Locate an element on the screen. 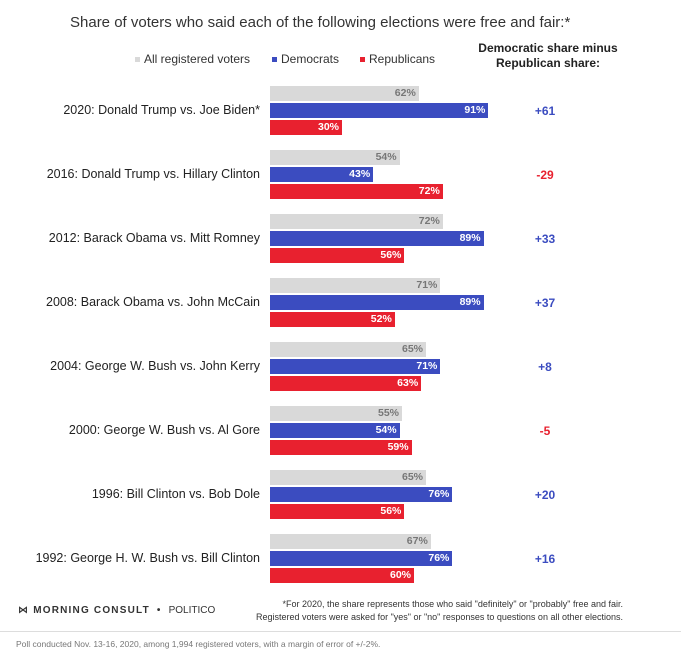 This screenshot has height=670, width=681. difference-value: +37 is located at coordinates (545, 303).